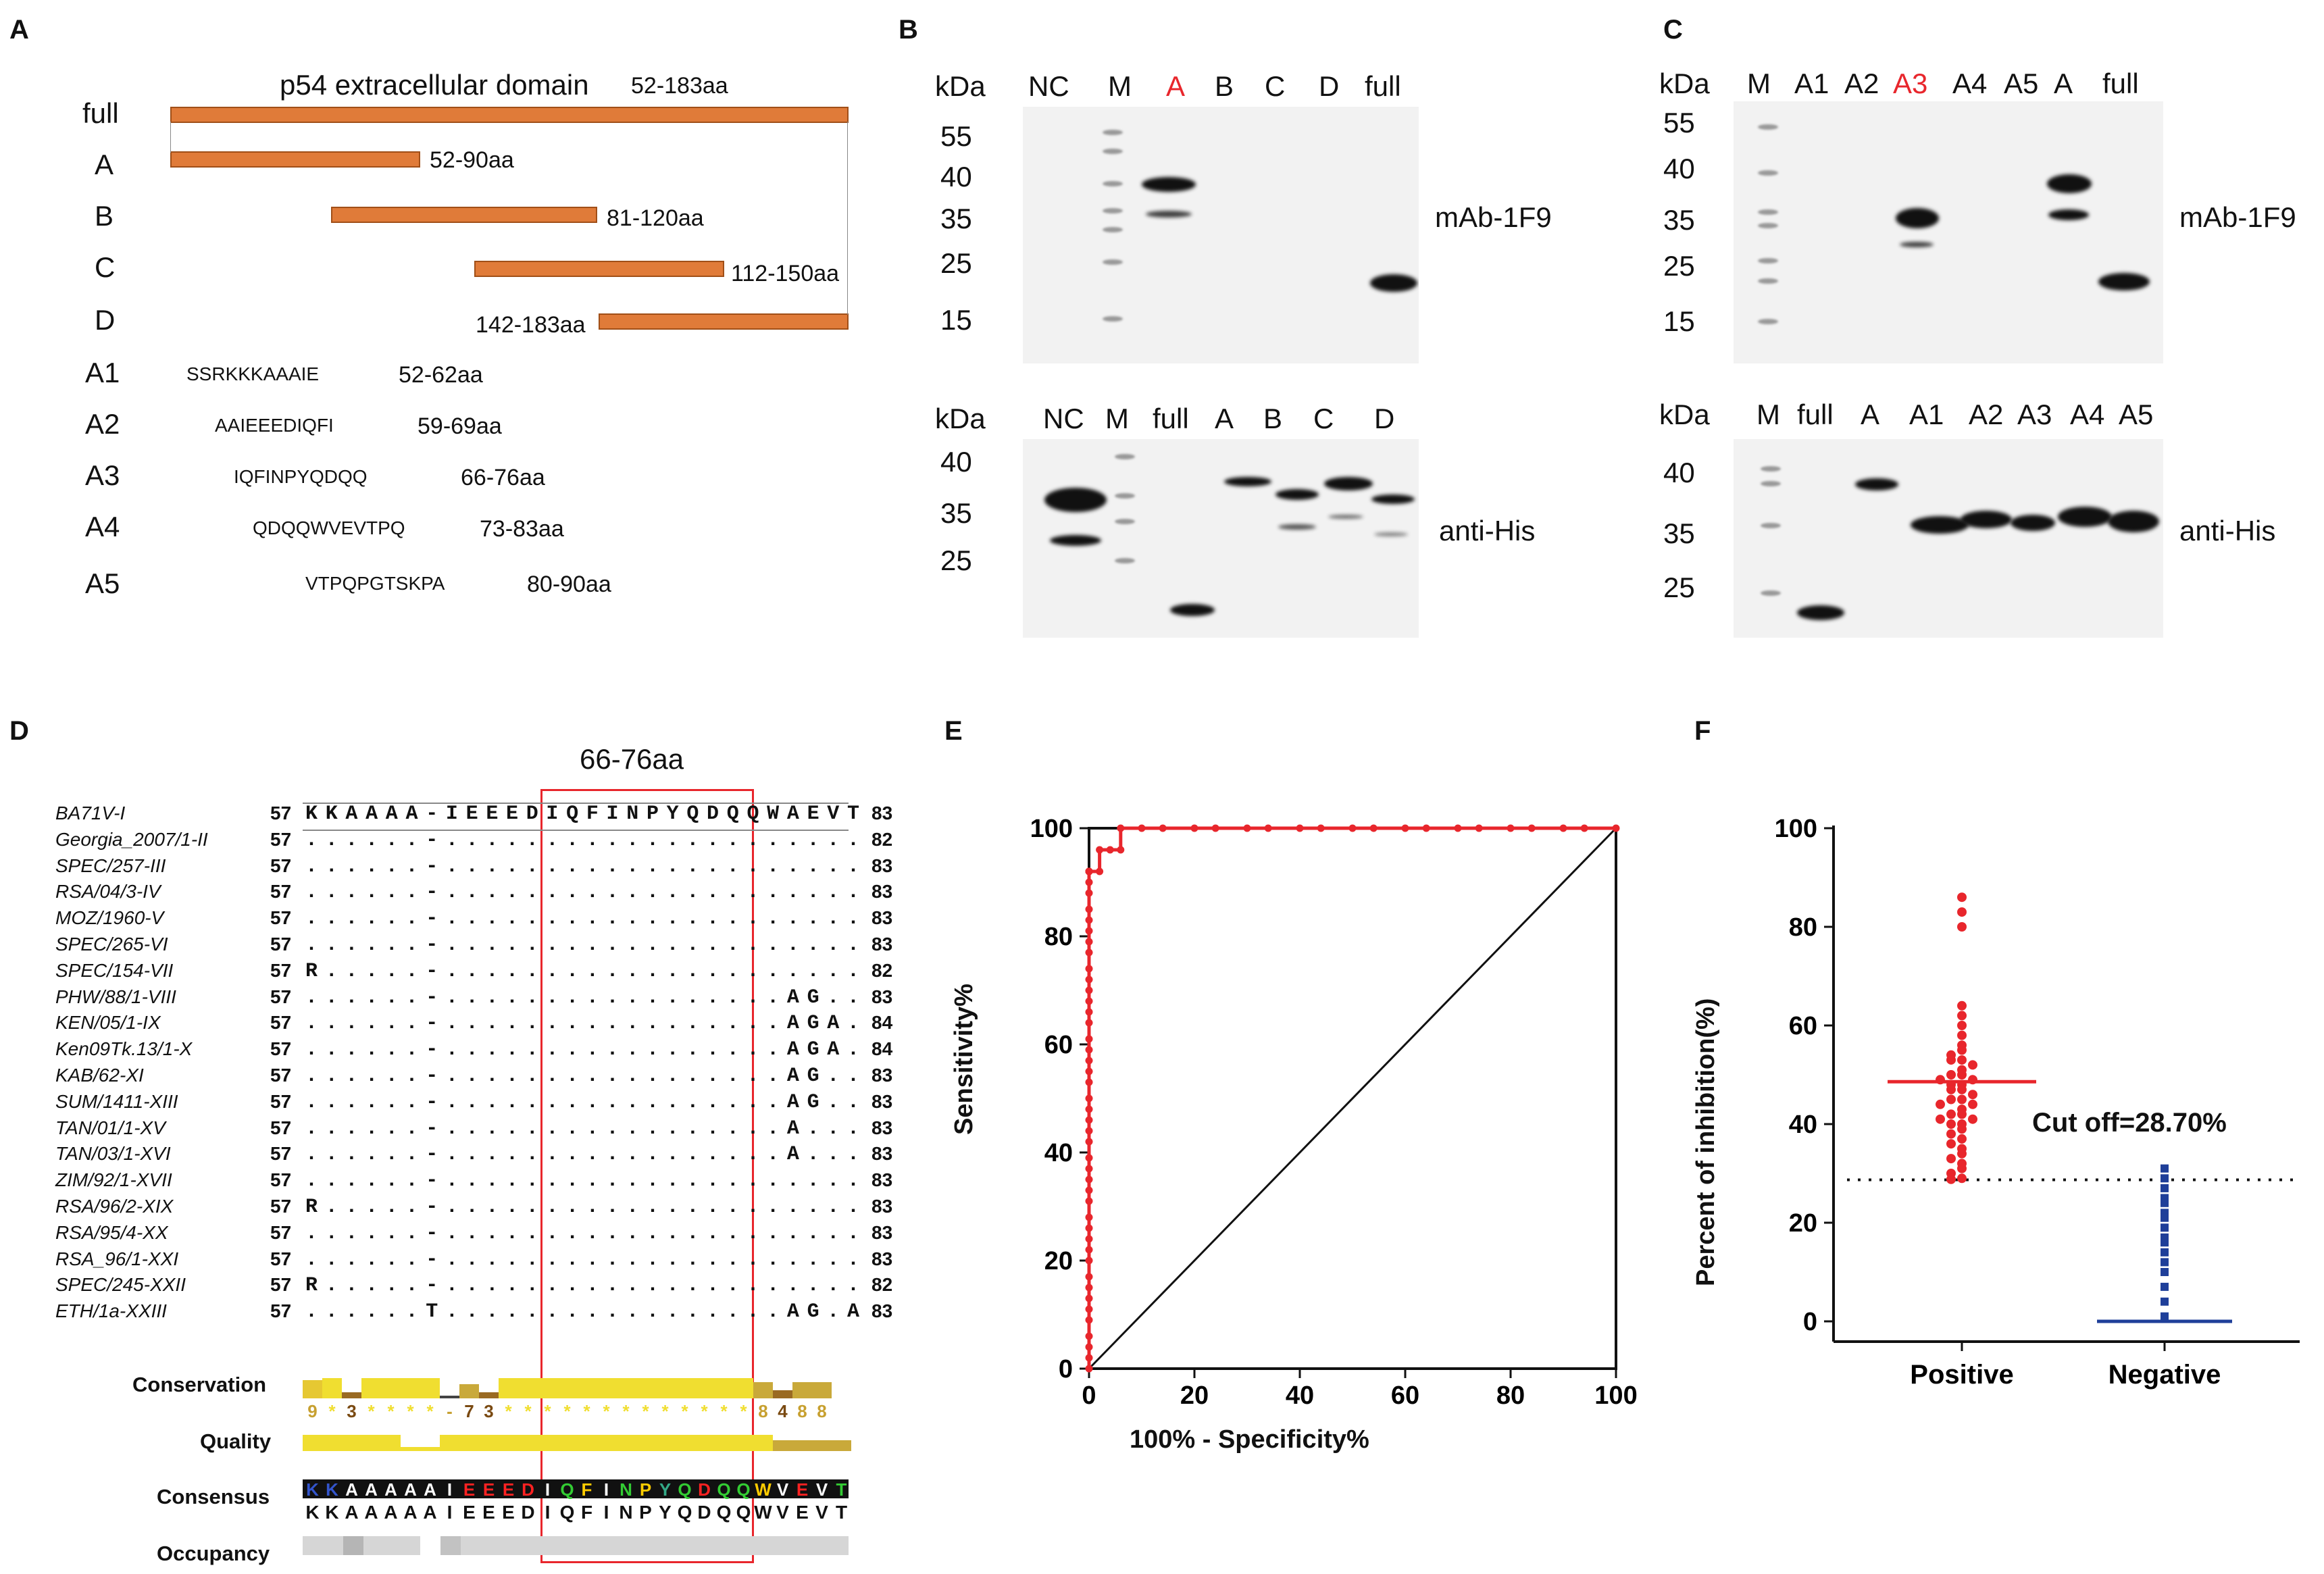 Image resolution: width=2324 pixels, height=1574 pixels. Describe the element at coordinates (114, 1206) in the screenshot. I see `strain-name: RSA/96/2-XIX` at that location.